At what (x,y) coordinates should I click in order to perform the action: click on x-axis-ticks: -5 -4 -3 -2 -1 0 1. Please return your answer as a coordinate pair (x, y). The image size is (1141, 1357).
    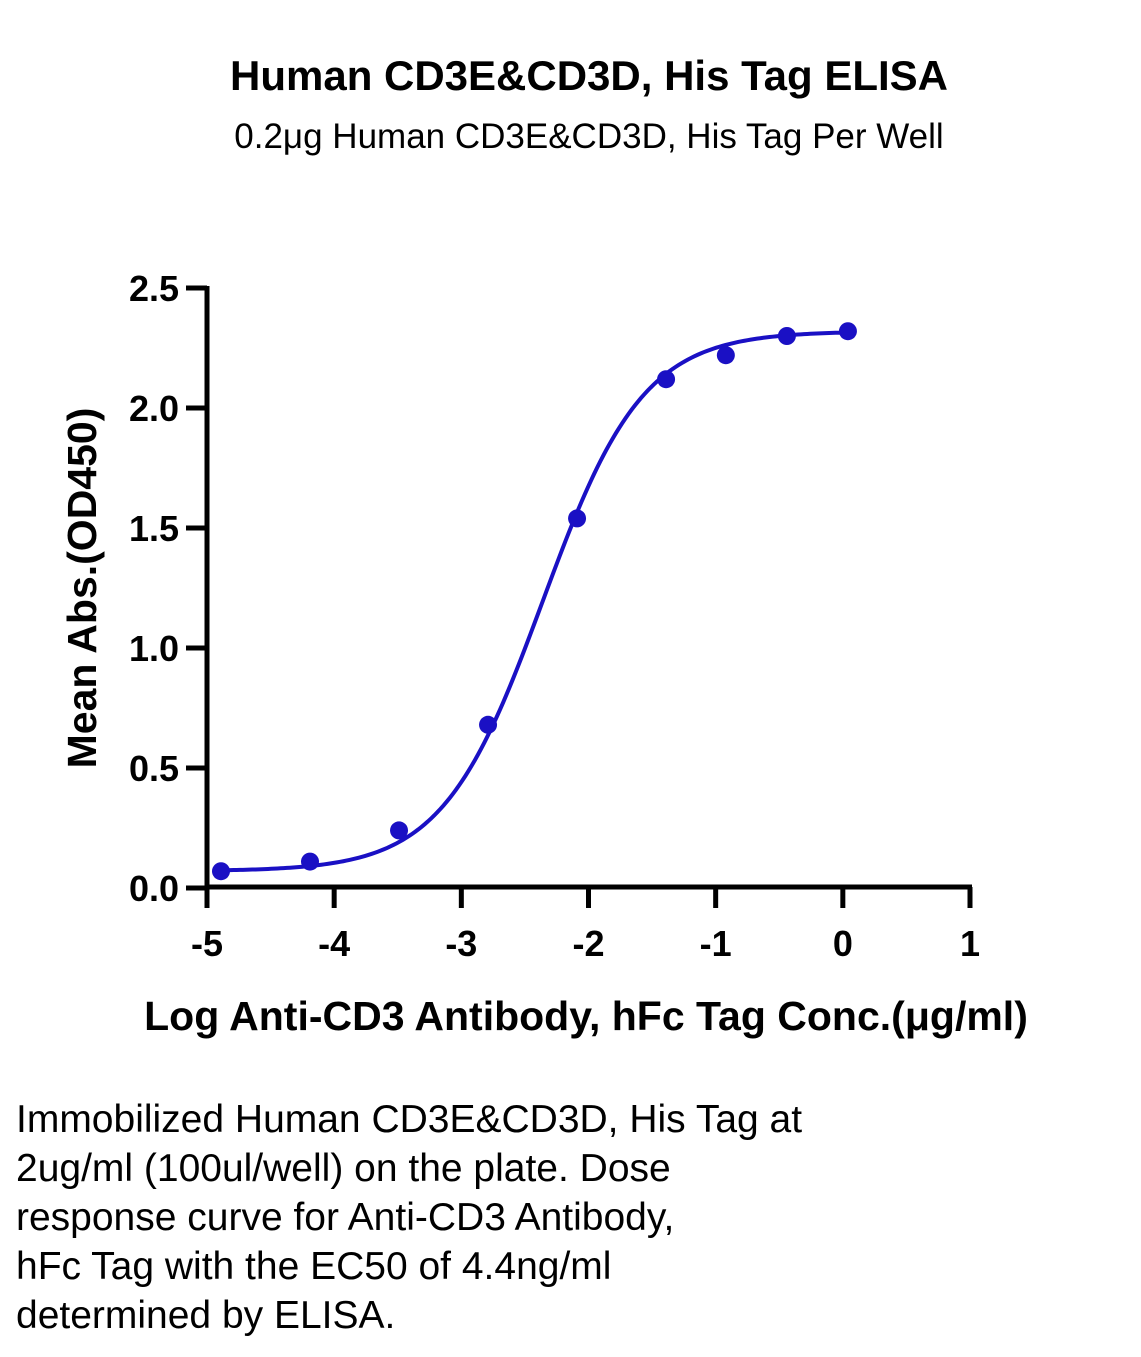
    Looking at the image, I should click on (585, 925).